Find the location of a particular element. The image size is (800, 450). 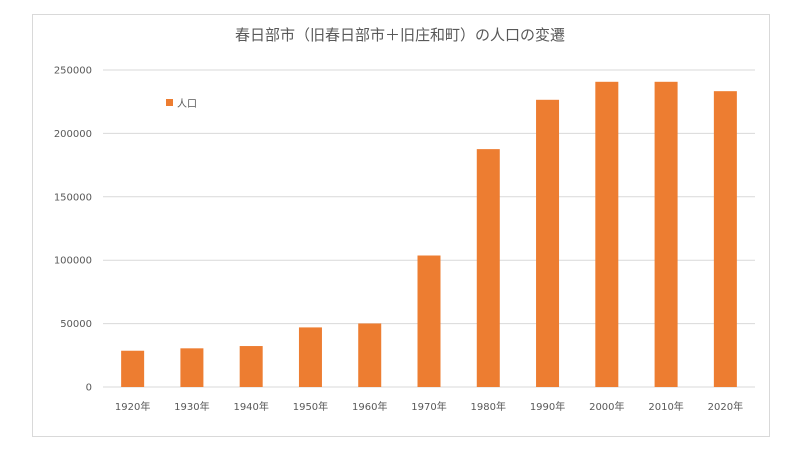

chart-title: 春日部市（旧春日部市＋旧庄和町）の人口の変遷 is located at coordinates (399, 35).